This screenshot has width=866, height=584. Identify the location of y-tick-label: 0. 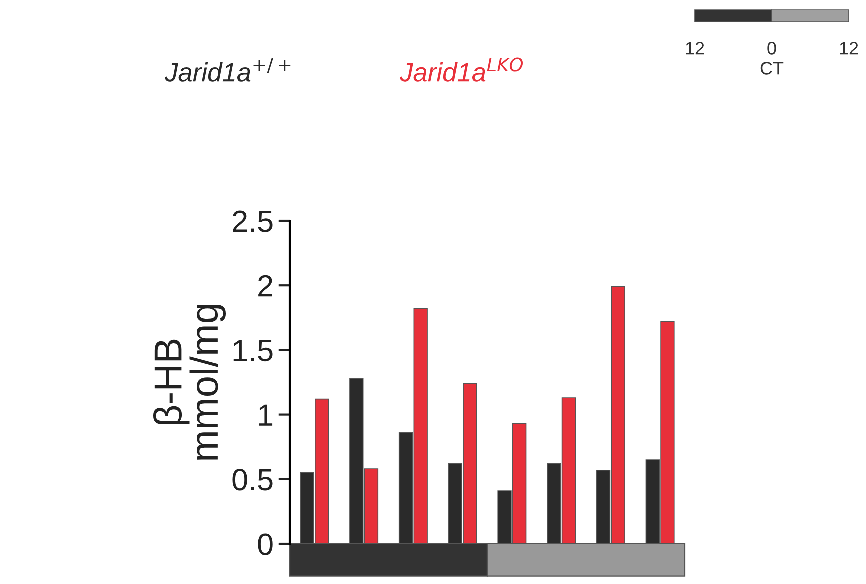
(265, 545).